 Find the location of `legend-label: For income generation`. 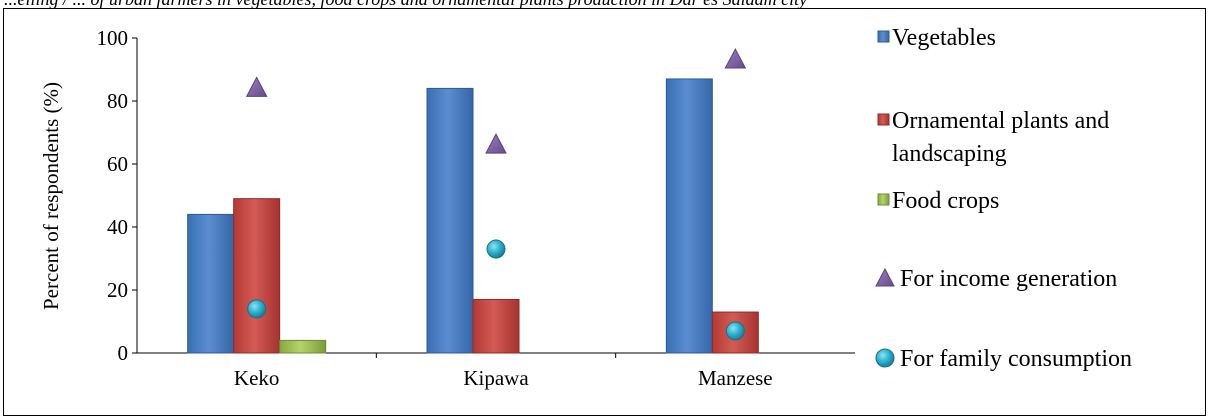

legend-label: For income generation is located at coordinates (1008, 279).